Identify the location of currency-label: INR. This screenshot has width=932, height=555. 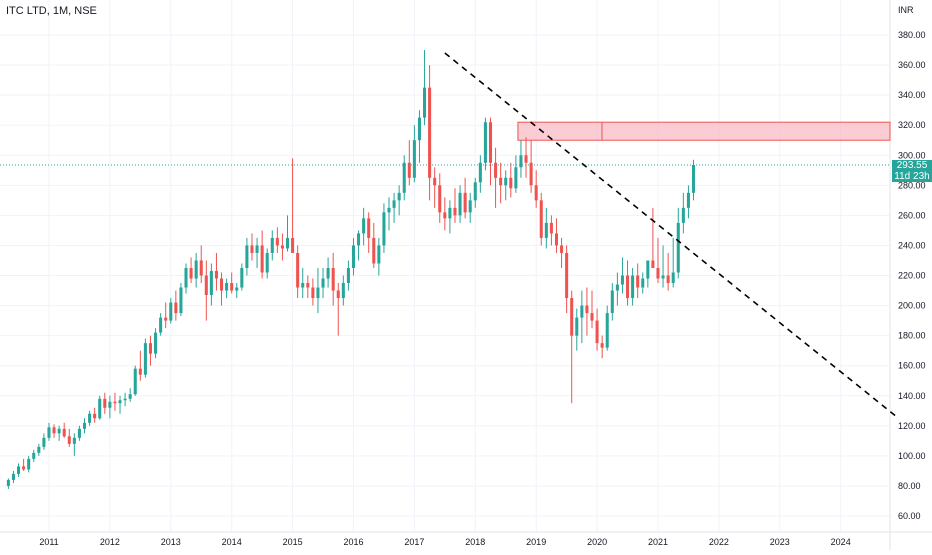
(906, 10).